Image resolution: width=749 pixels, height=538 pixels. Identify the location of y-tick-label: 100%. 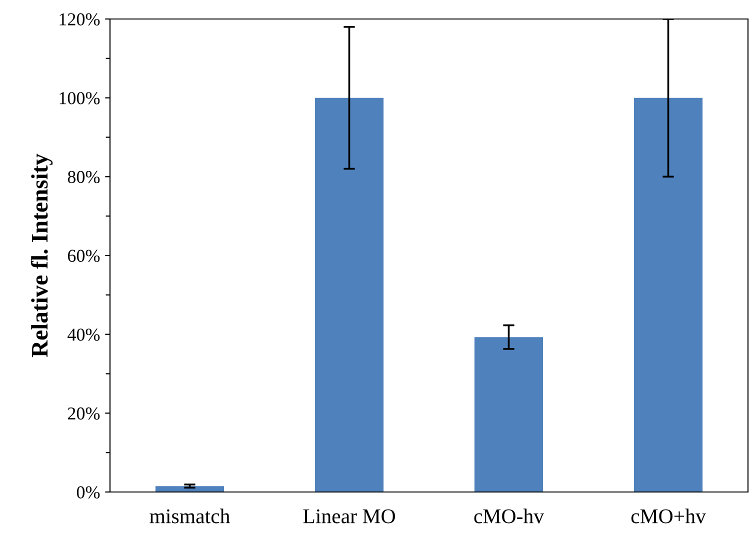
(80, 98).